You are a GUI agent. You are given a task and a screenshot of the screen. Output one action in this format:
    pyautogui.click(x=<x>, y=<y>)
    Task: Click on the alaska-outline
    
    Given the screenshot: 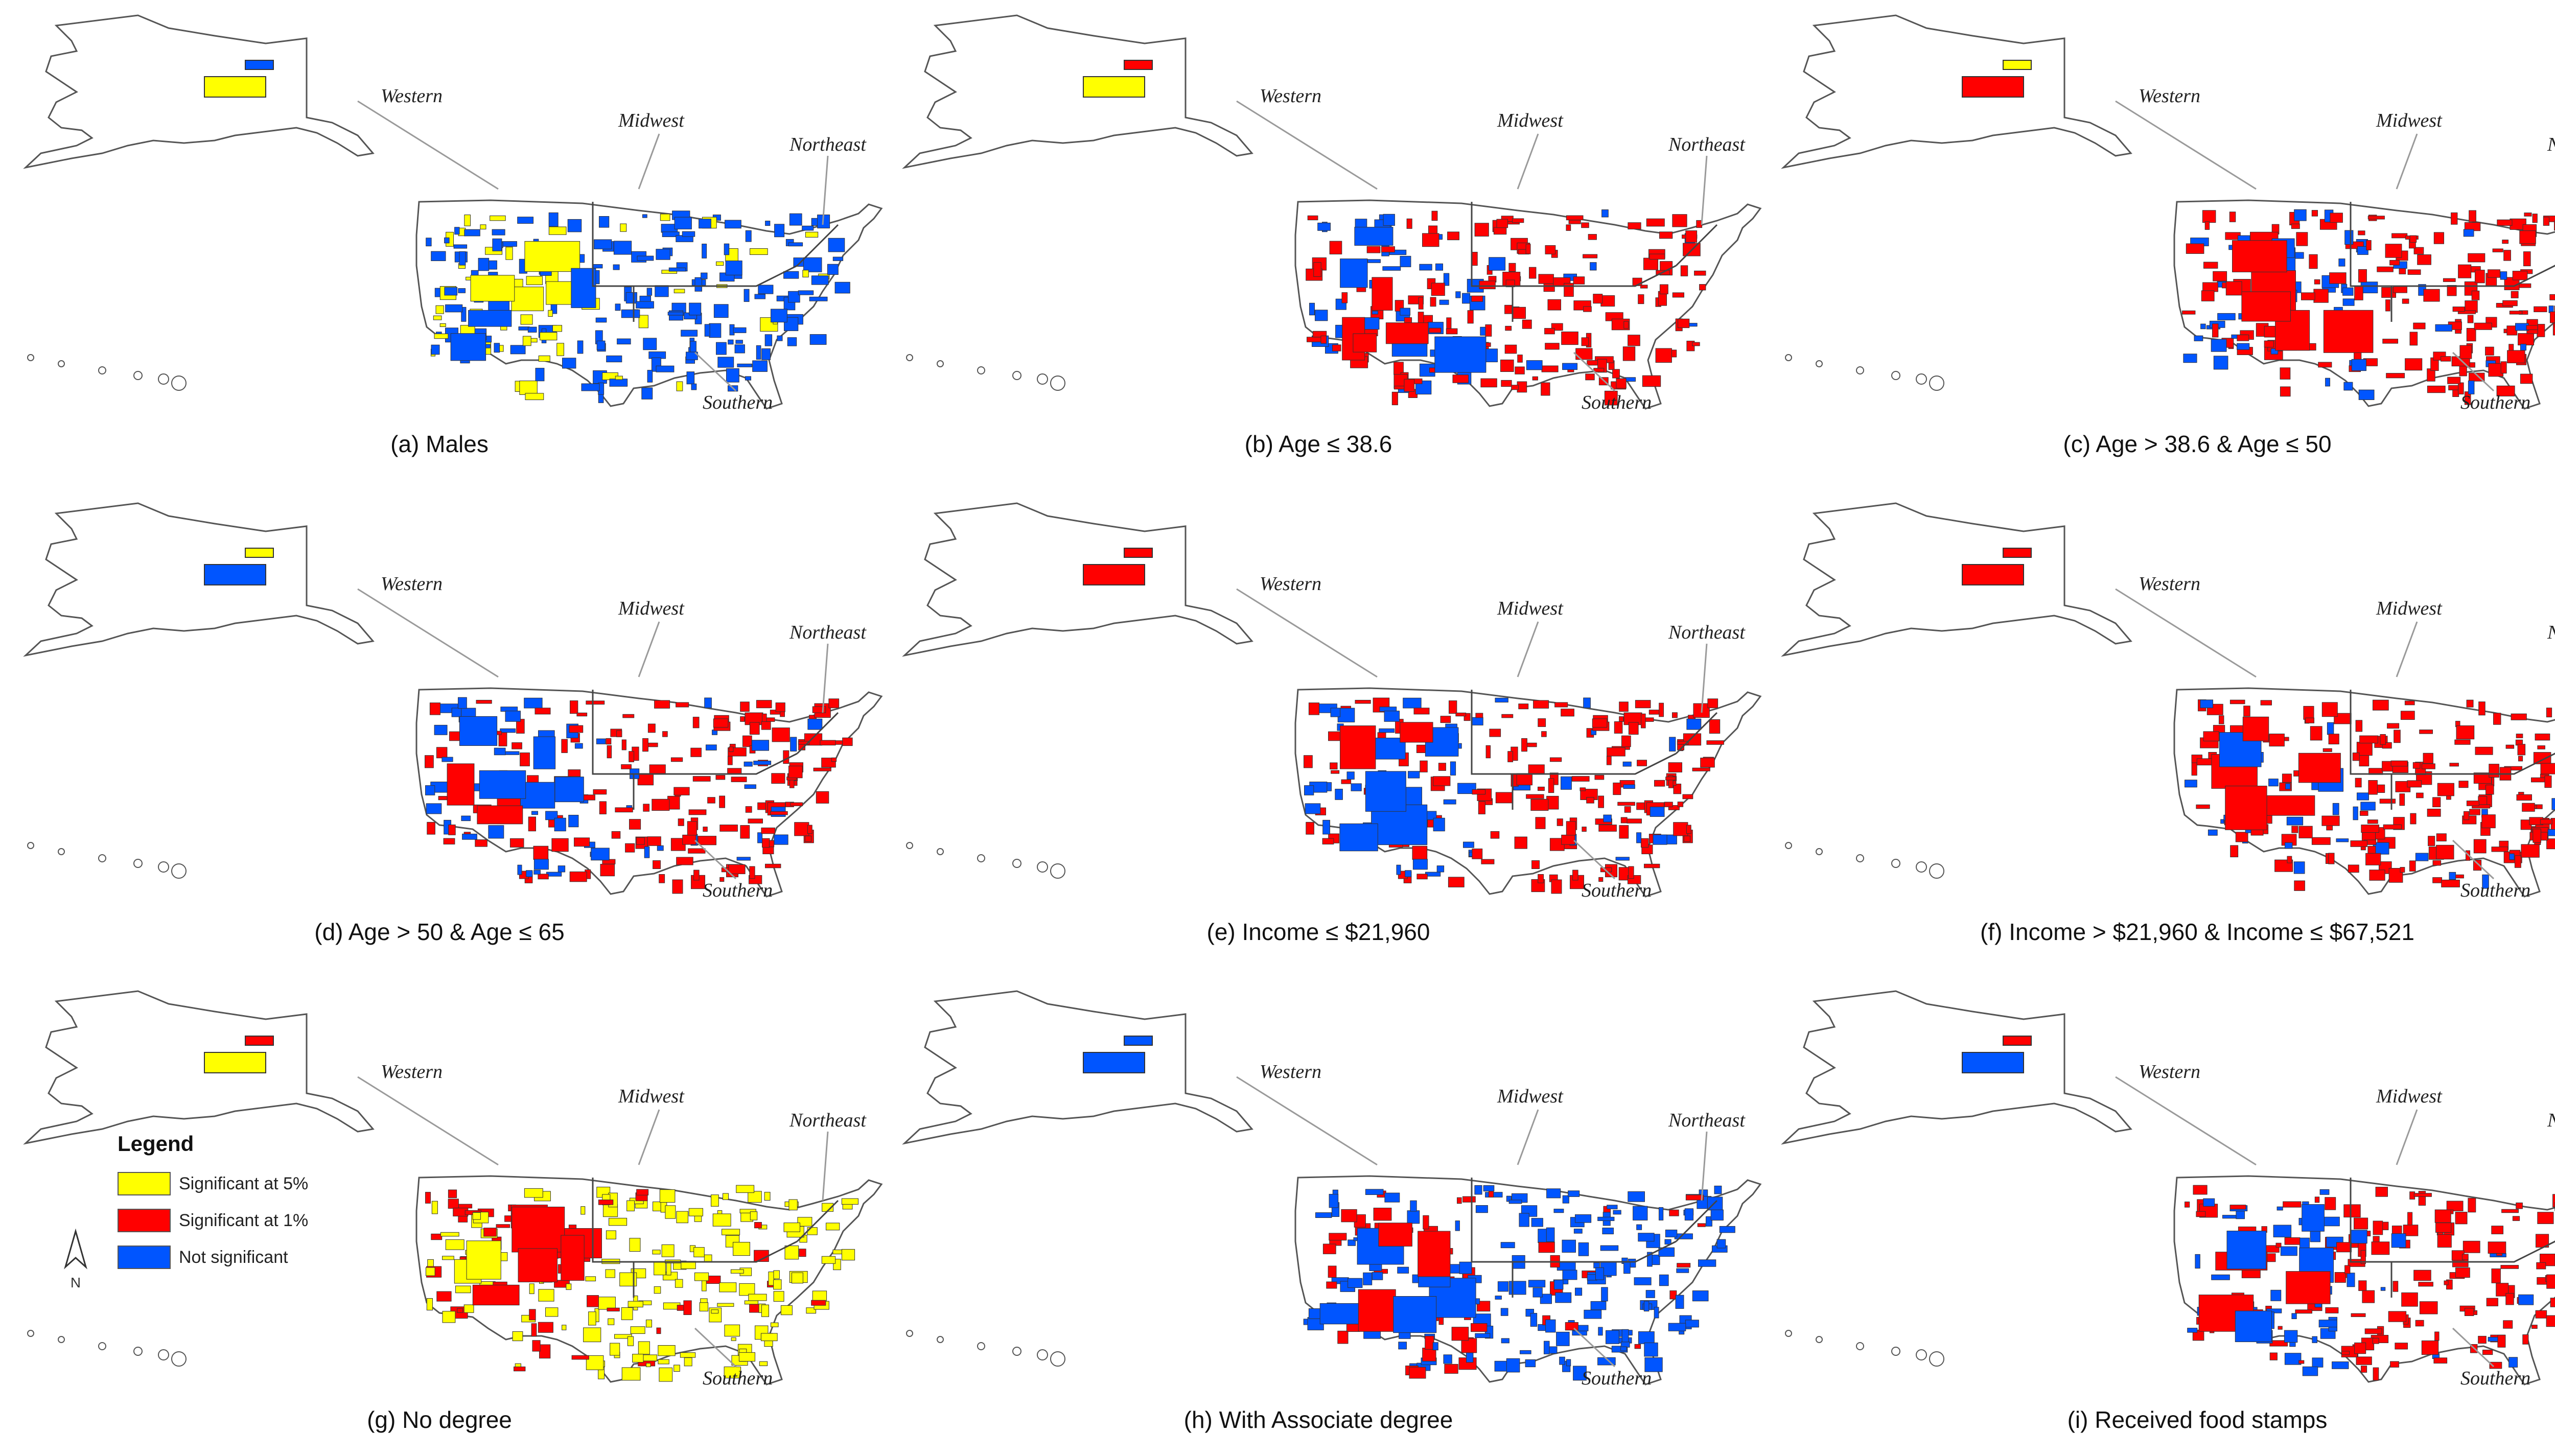 What is the action you would take?
    pyautogui.click(x=199, y=579)
    